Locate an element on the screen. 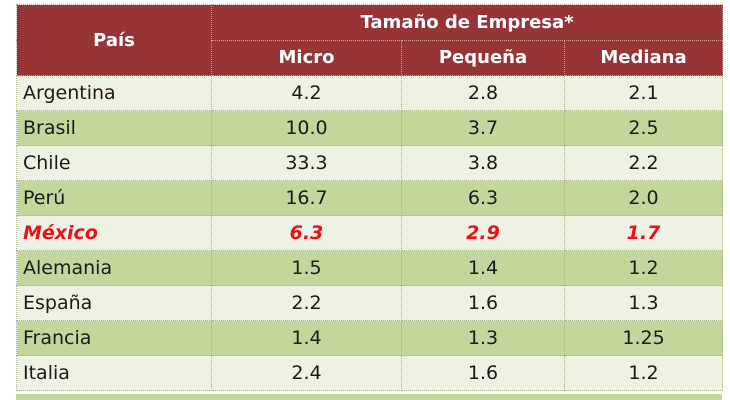 This screenshot has width=730, height=400. medium-cell: 1.7 is located at coordinates (643, 233).